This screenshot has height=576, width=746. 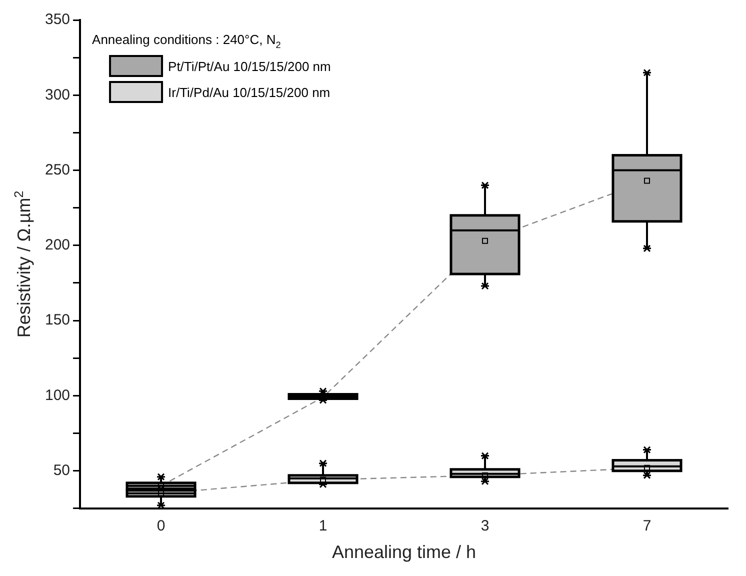 What do you see at coordinates (57, 95) in the screenshot?
I see `y-tick-label: 300` at bounding box center [57, 95].